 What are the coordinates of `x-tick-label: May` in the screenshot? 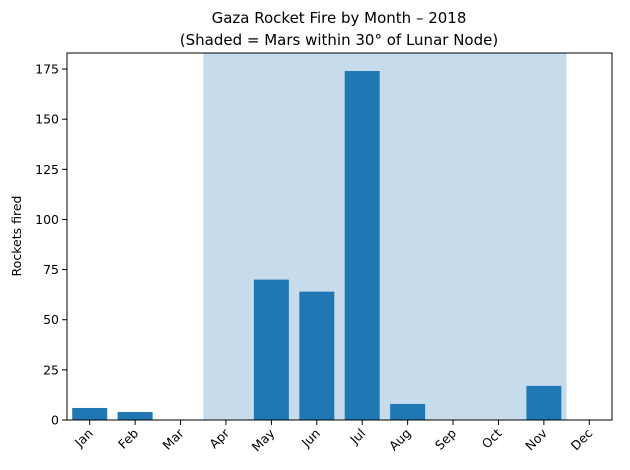 It's located at (263, 439).